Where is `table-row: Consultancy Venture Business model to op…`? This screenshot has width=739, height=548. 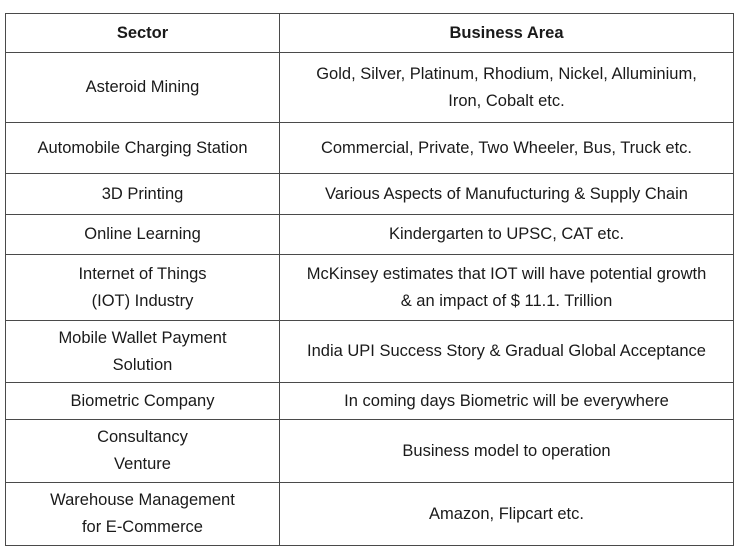
table-row: Consultancy Venture Business model to op… is located at coordinates (369, 451).